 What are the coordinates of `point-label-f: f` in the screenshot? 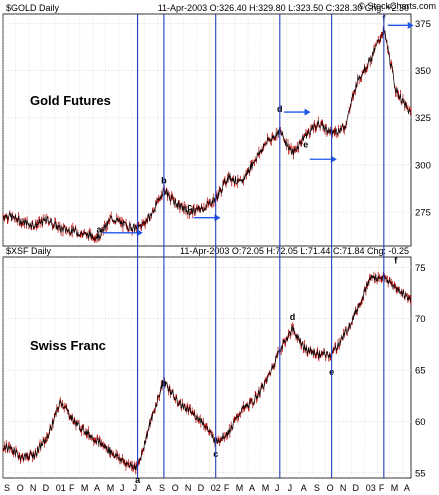 It's located at (396, 260).